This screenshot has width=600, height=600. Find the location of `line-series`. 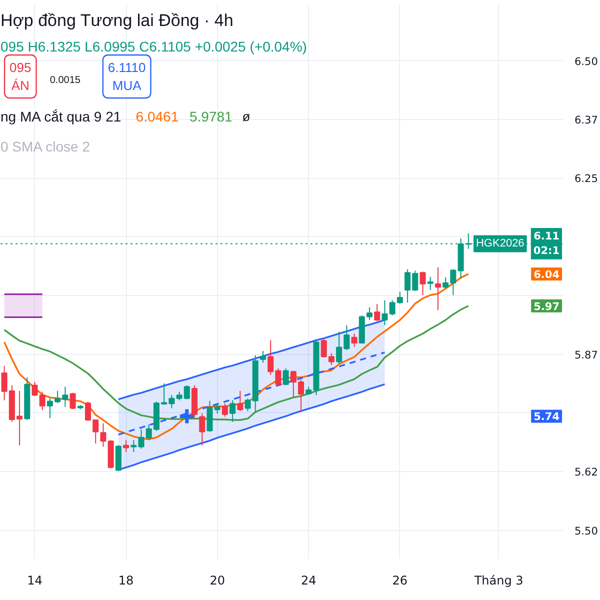

line-series is located at coordinates (252, 394).